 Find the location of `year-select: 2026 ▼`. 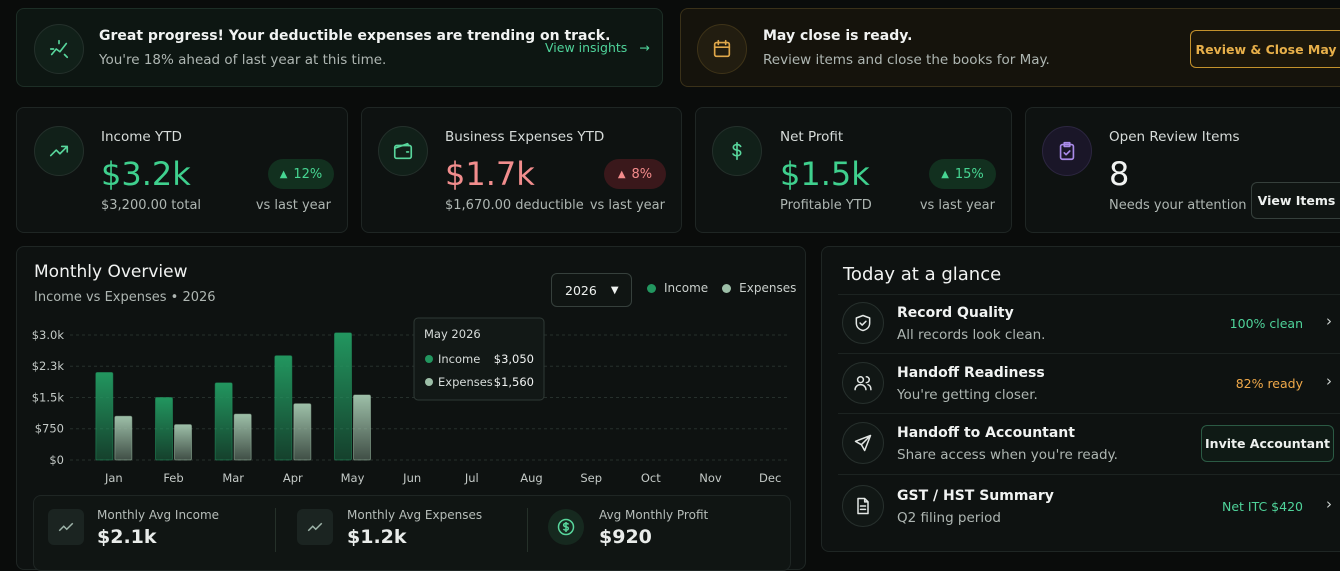

year-select: 2026 ▼ is located at coordinates (591, 290).